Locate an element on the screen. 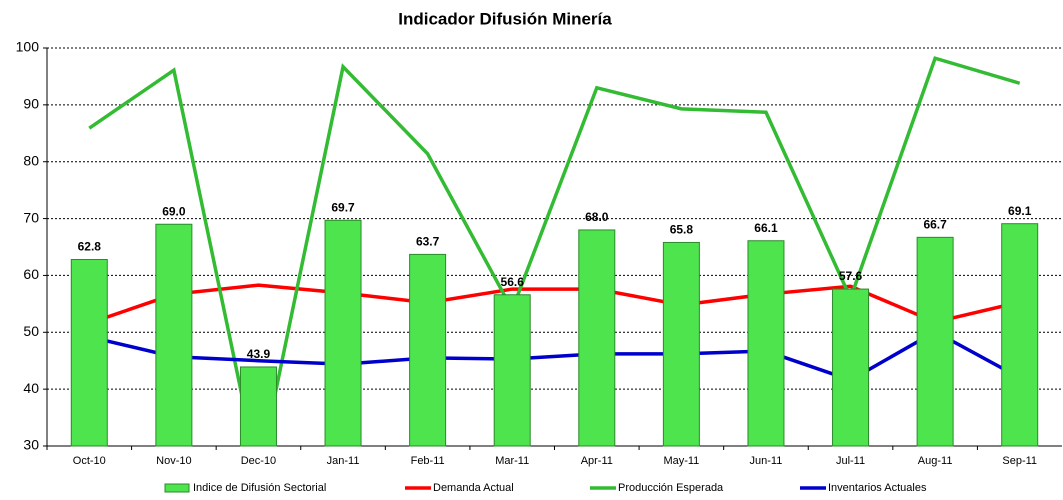 The width and height of the screenshot is (1063, 500). x-tick-label: Nov-10 is located at coordinates (173, 461).